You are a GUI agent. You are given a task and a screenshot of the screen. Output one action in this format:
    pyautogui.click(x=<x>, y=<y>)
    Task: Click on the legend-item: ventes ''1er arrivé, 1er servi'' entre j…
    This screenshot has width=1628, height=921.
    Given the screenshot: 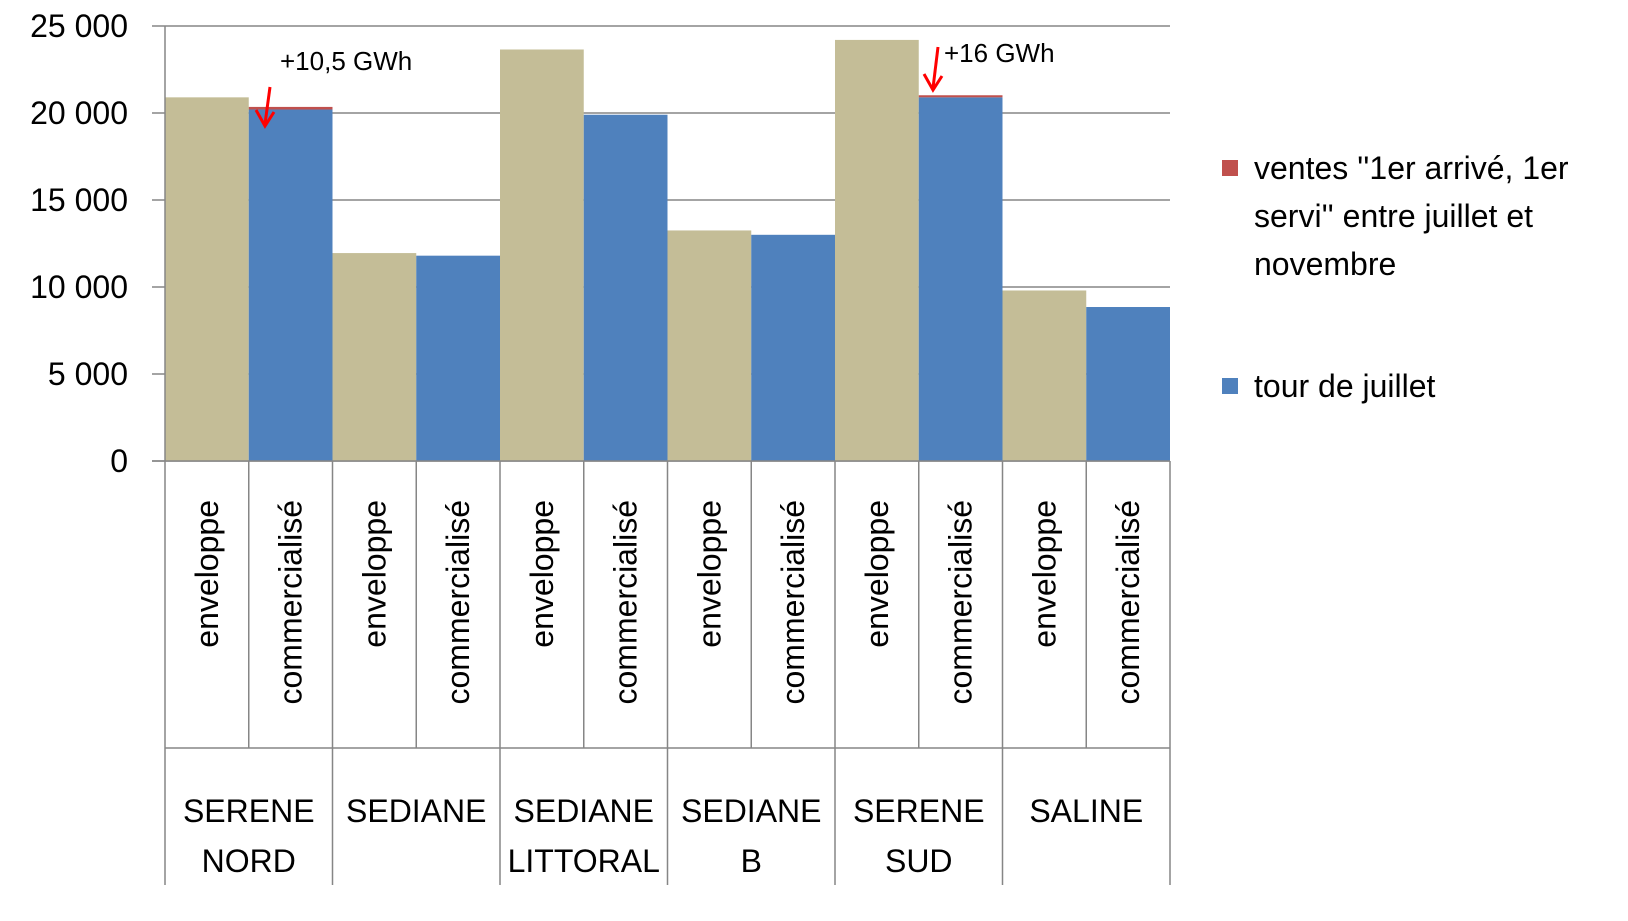 What is the action you would take?
    pyautogui.click(x=1422, y=216)
    